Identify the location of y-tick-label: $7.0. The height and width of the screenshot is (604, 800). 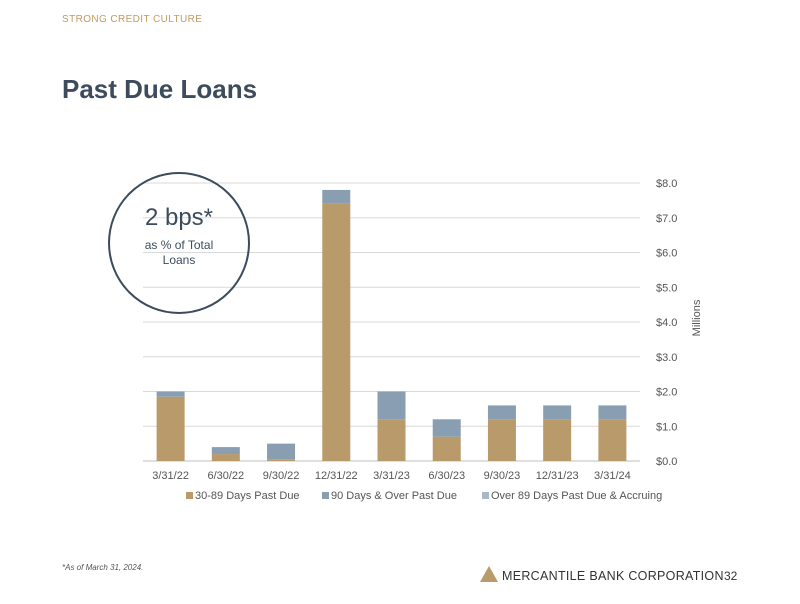
(666, 219).